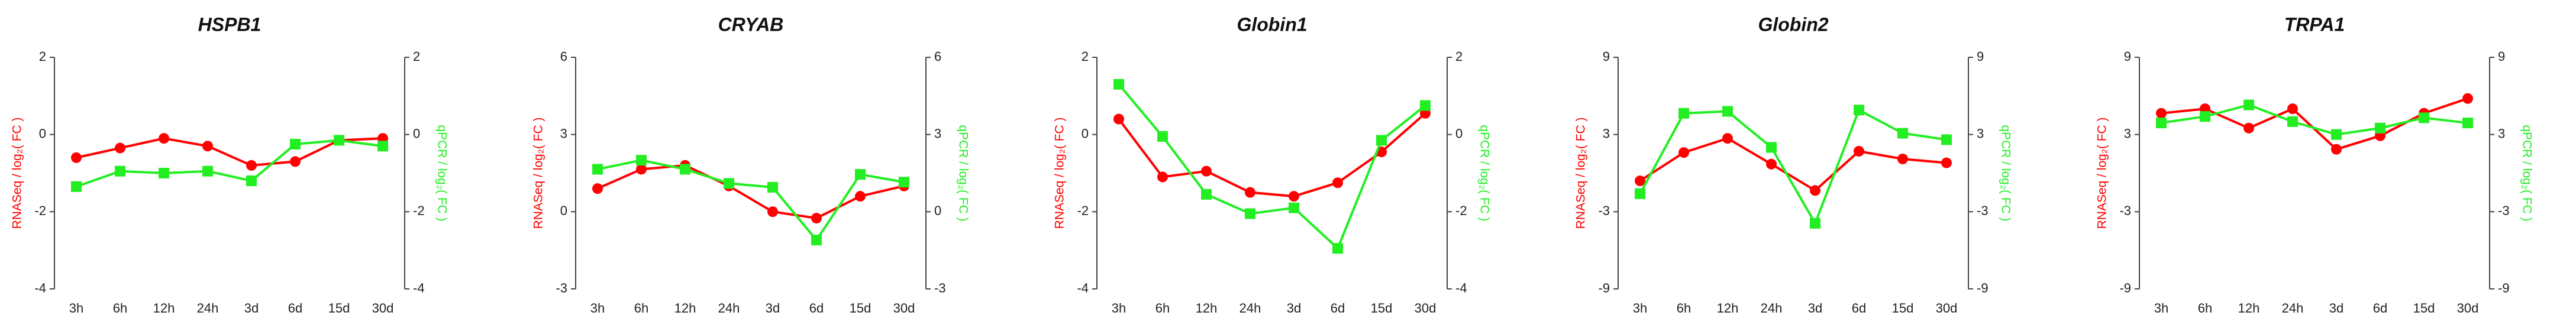  I want to click on y2-tick-label: 6, so click(937, 56).